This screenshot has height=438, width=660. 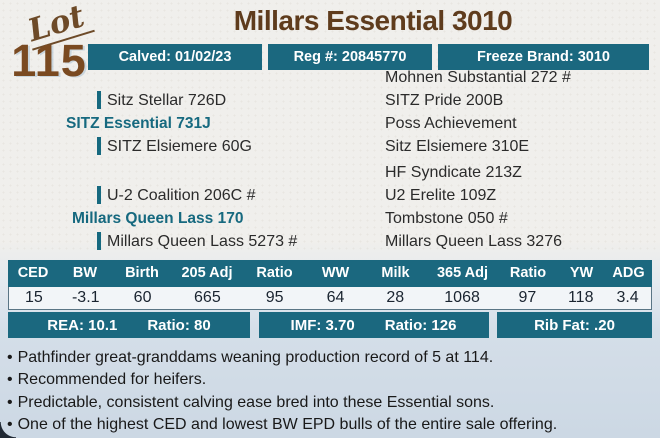 I want to click on sire-name: SITZ Essential 731J, so click(x=138, y=123).